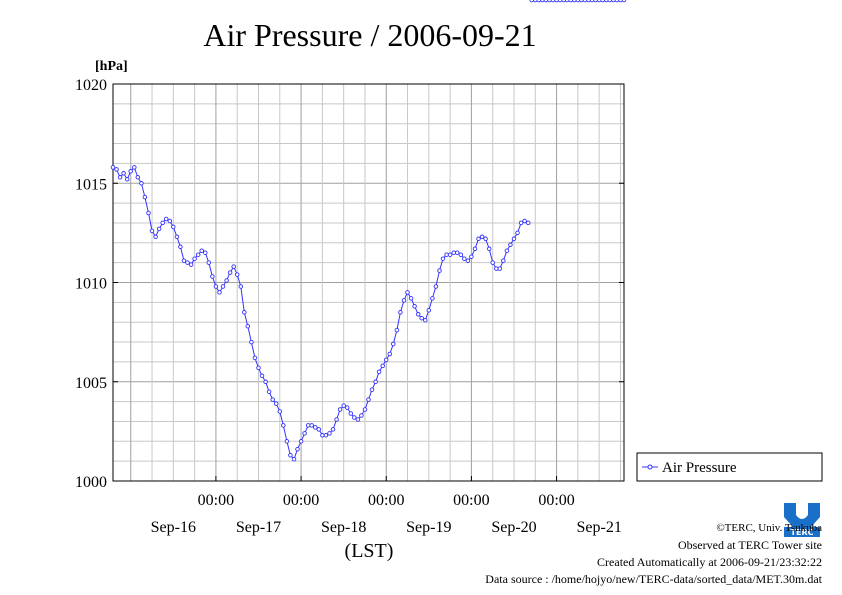 The height and width of the screenshot is (595, 842). What do you see at coordinates (111, 66) in the screenshot?
I see `y-axis-label: [hPa]` at bounding box center [111, 66].